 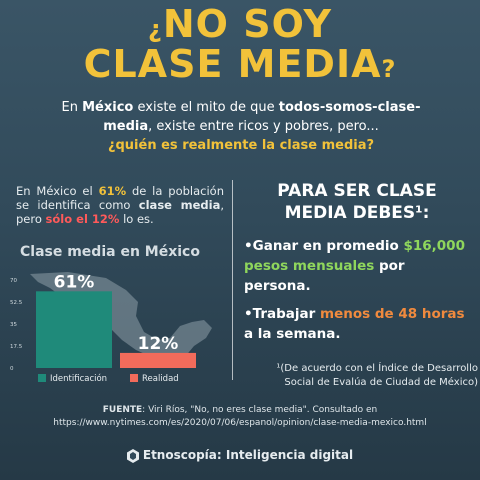 I want to click on left-solo: sólo el 12%, so click(x=82, y=219).